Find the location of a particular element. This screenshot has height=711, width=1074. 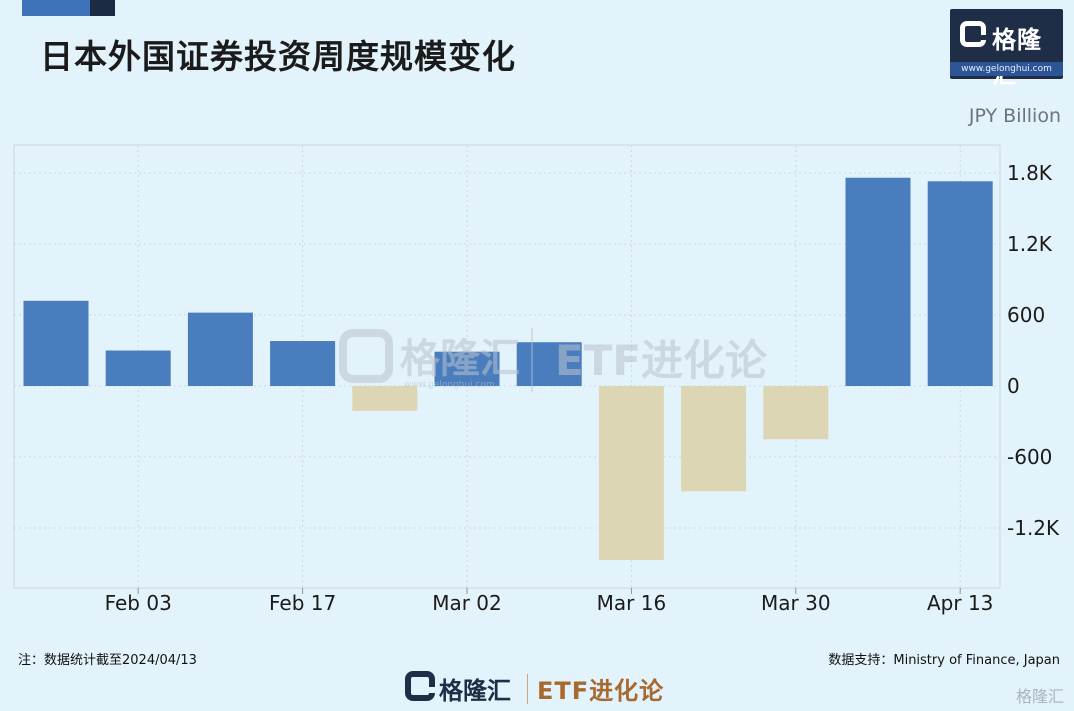

top-accent-bar-dark is located at coordinates (102, 8).